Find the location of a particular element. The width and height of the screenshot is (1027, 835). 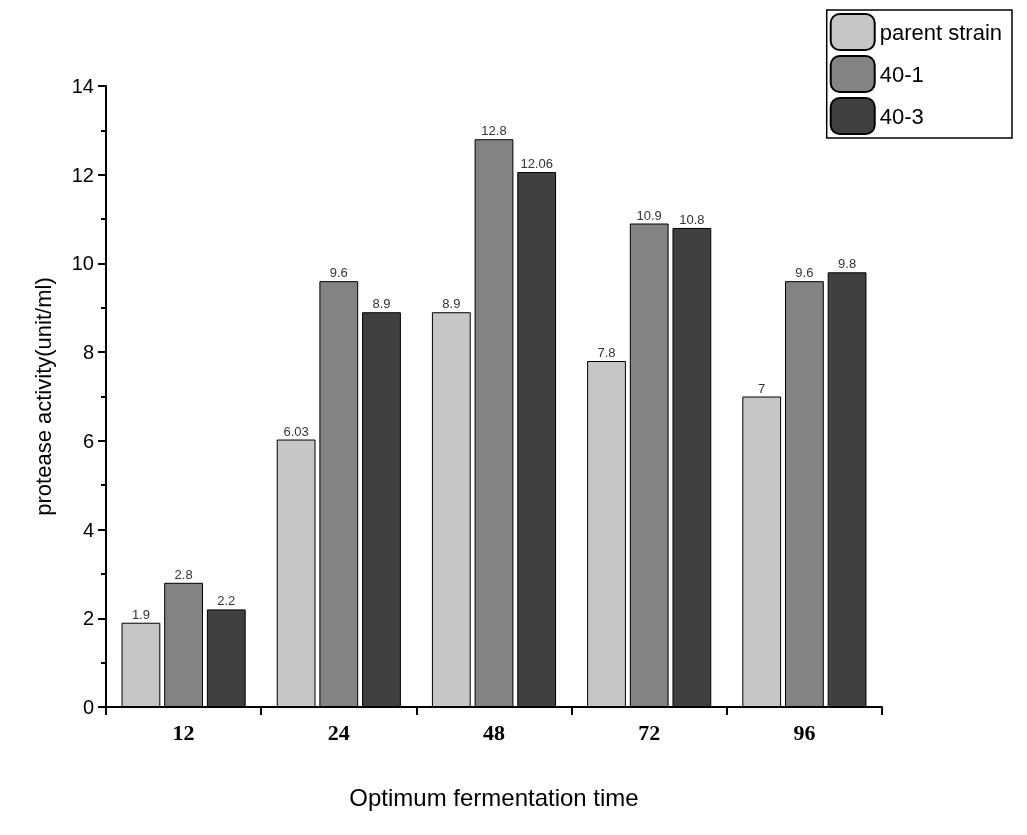

x-tick-label: 24 is located at coordinates (338, 732).